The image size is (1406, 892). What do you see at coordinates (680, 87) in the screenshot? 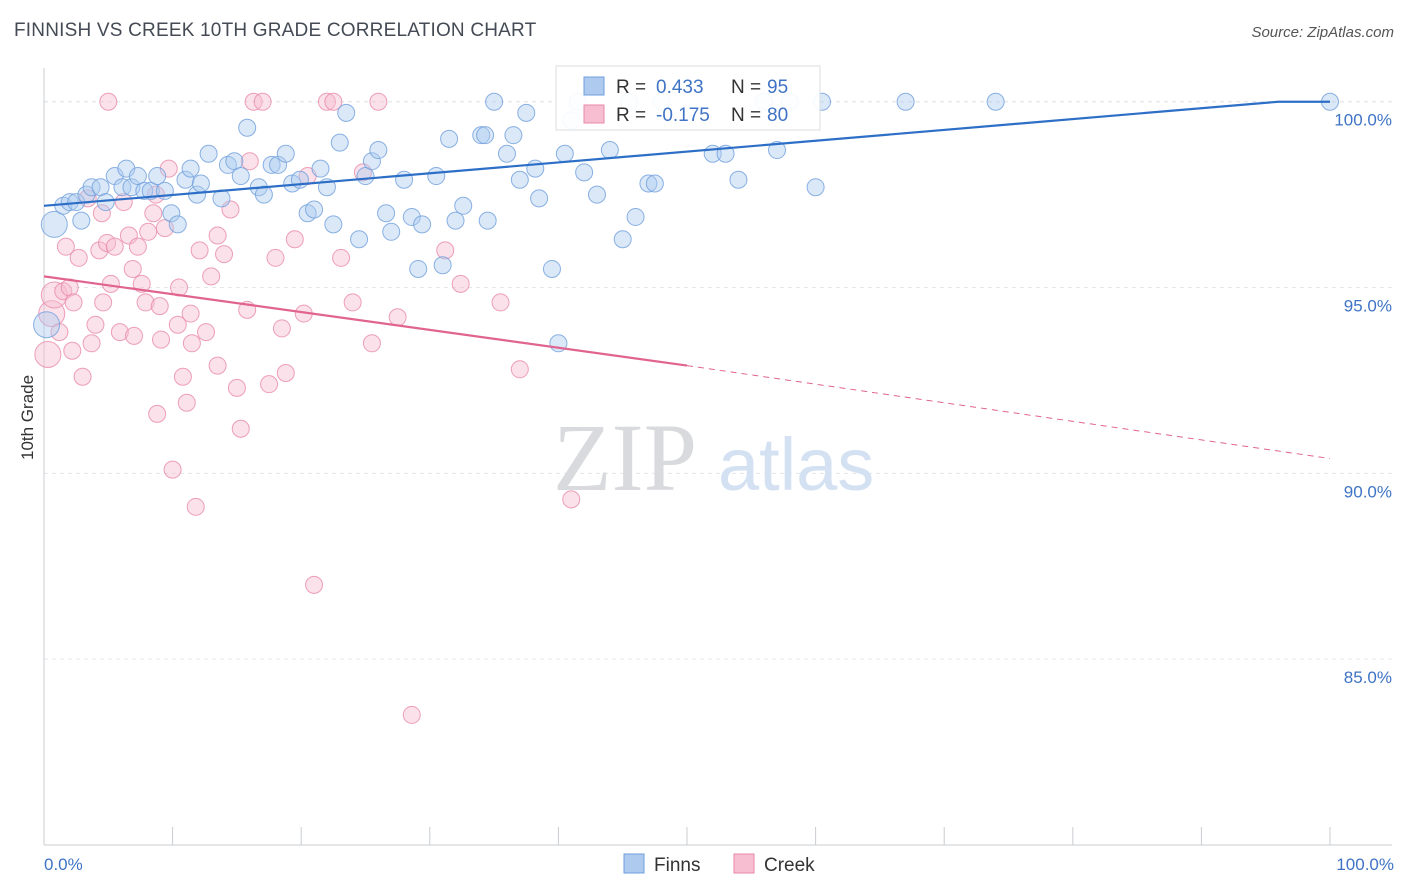
I see `legend-r-value: 0.433` at bounding box center [680, 87].